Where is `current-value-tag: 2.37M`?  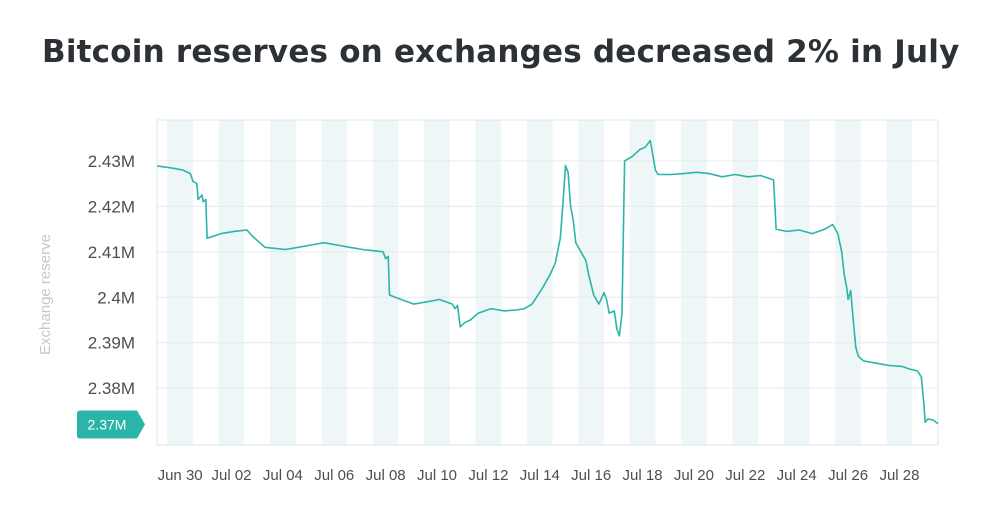 current-value-tag: 2.37M is located at coordinates (111, 424).